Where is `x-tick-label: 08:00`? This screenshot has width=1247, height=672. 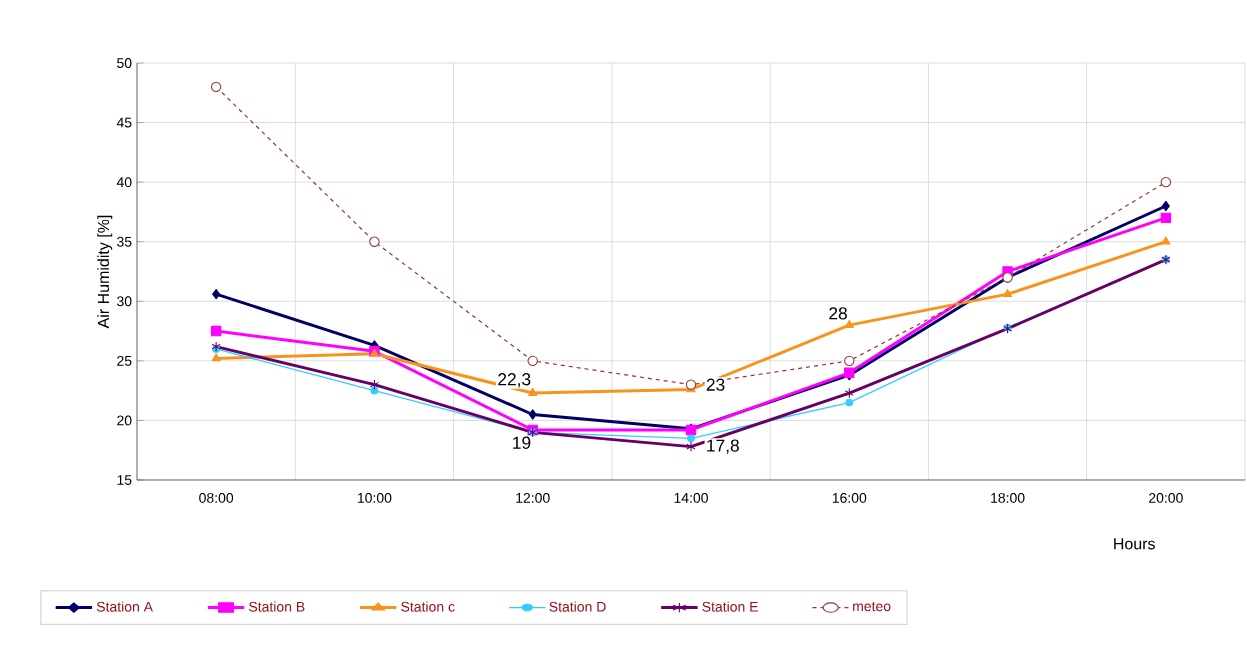 x-tick-label: 08:00 is located at coordinates (216, 497).